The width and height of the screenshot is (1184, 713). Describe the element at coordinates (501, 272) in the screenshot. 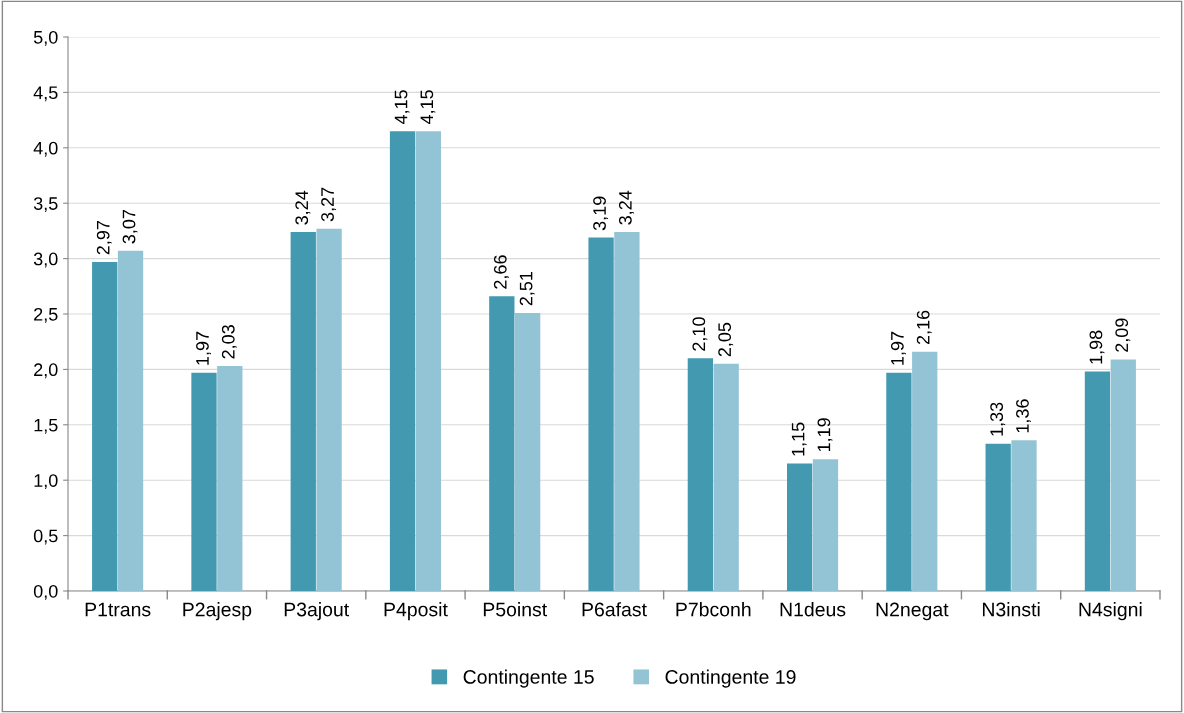

I see `data-label: 2,66` at that location.